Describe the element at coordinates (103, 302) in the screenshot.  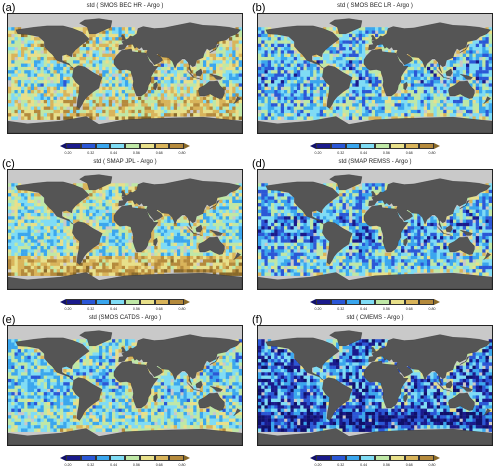
I see `colorbar-segment` at that location.